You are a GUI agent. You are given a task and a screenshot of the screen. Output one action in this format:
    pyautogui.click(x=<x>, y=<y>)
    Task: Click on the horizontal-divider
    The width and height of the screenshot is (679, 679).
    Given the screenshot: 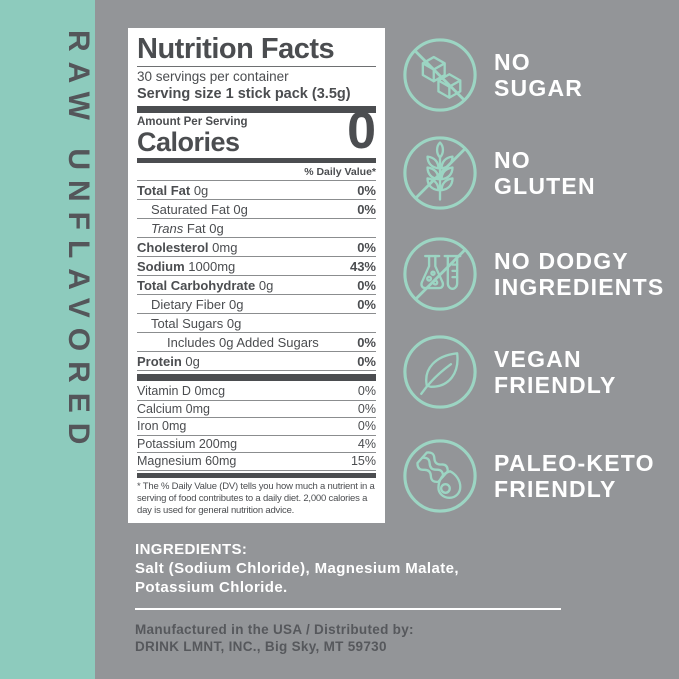 What is the action you would take?
    pyautogui.click(x=348, y=609)
    